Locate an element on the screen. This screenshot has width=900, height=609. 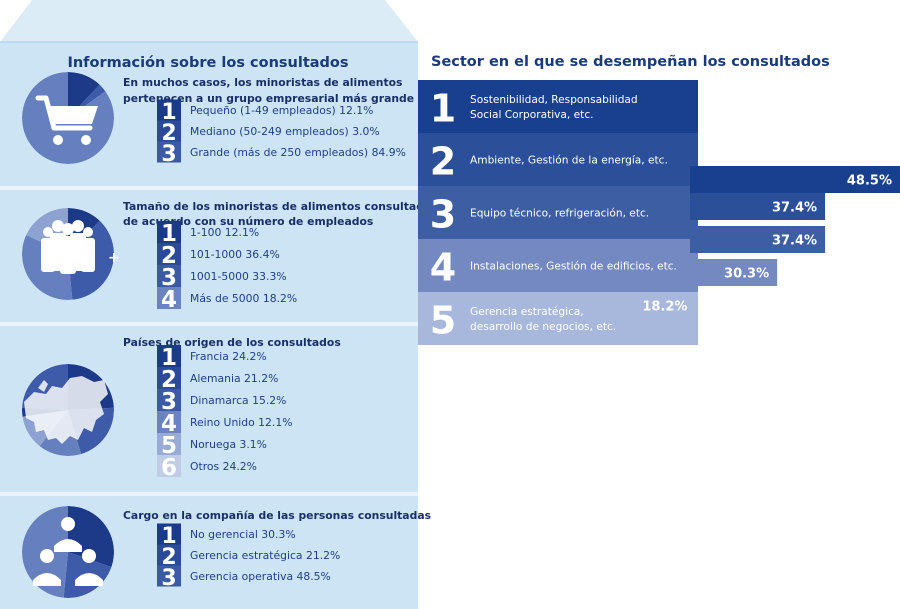
managers-icon is located at coordinates (68, 551).